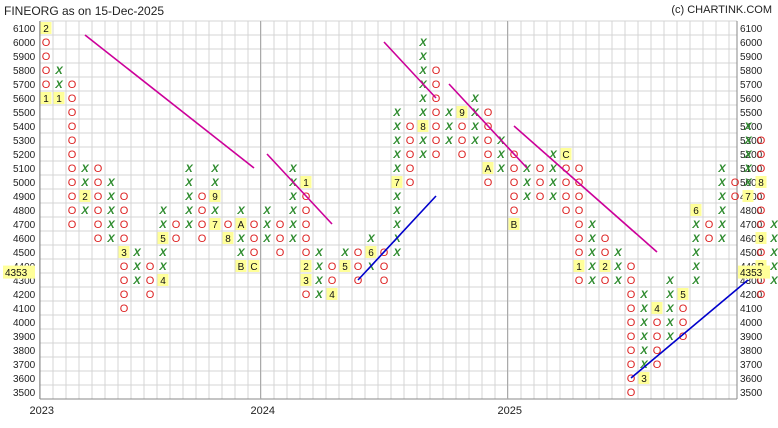 The width and height of the screenshot is (778, 428). I want to click on y-tick-label-left: 5900, so click(24, 57).